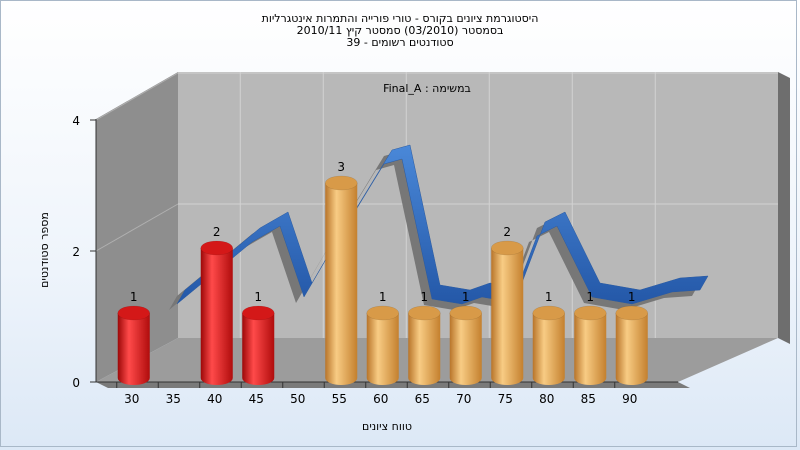  I want to click on x-tick-label: 35, so click(173, 399).